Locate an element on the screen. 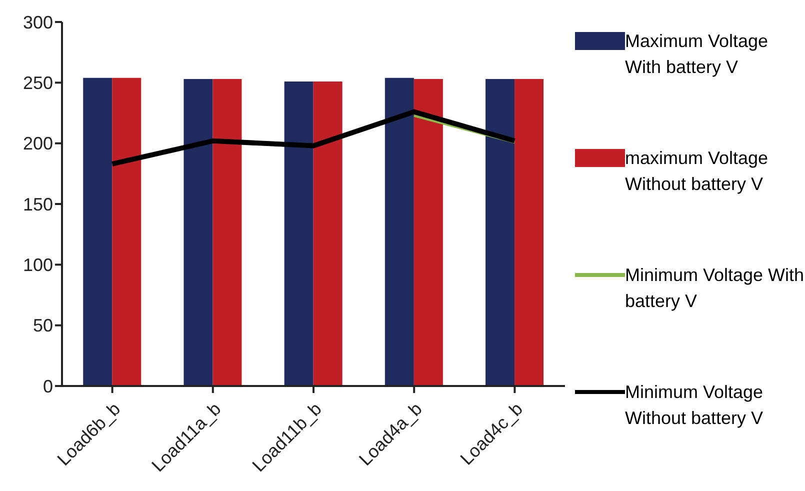 This screenshot has width=805, height=491. y-tick-label: 200 is located at coordinates (37, 144).